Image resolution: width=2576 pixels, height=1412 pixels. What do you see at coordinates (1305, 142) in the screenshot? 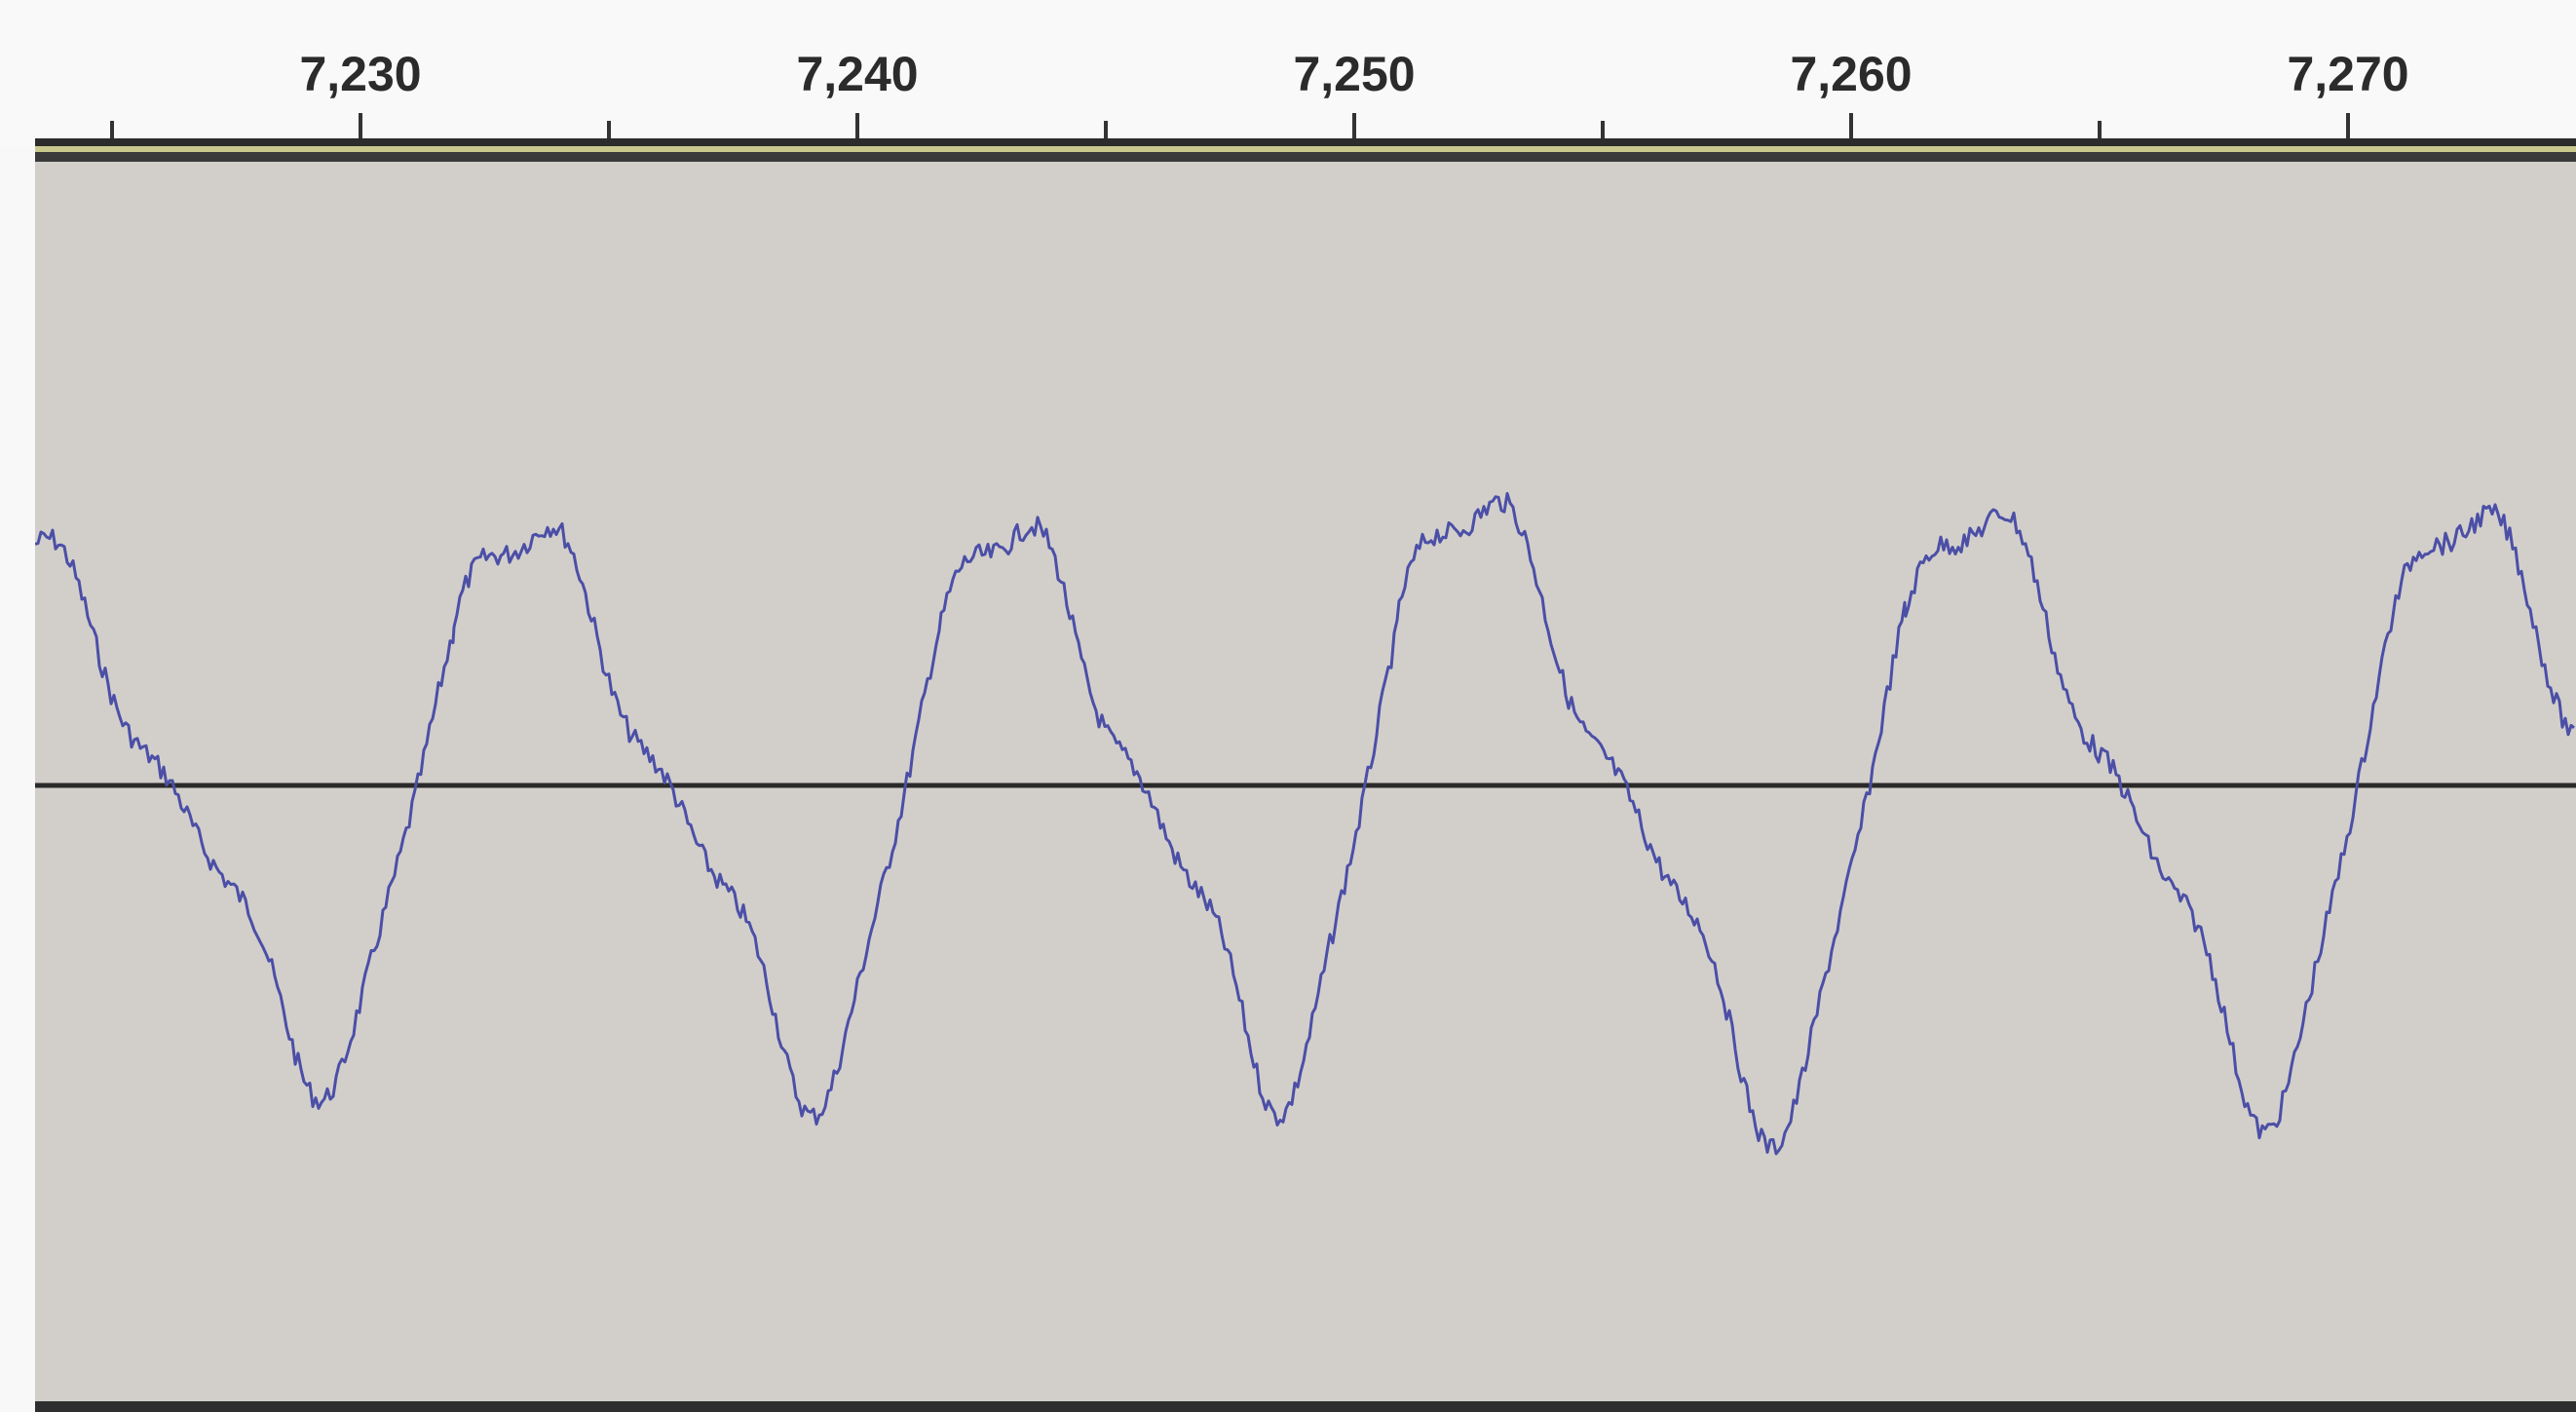
I see `track-top-border` at bounding box center [1305, 142].